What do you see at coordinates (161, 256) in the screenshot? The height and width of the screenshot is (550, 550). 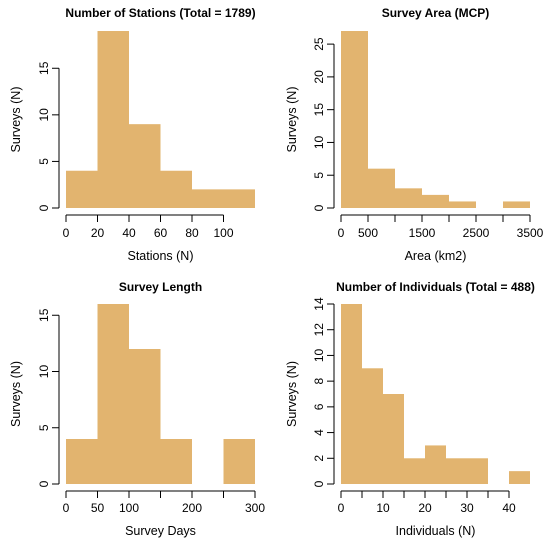 I see `x-axis-label: Stations (N)` at bounding box center [161, 256].